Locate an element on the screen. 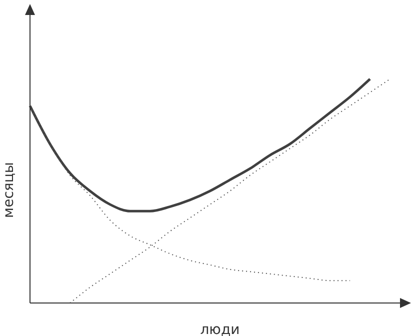 This screenshot has height=336, width=414. y-axis-title: месяцы is located at coordinates (9, 190).